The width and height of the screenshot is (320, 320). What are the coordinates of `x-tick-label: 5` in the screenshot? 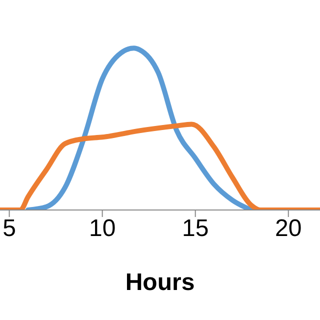 It's located at (9, 228).